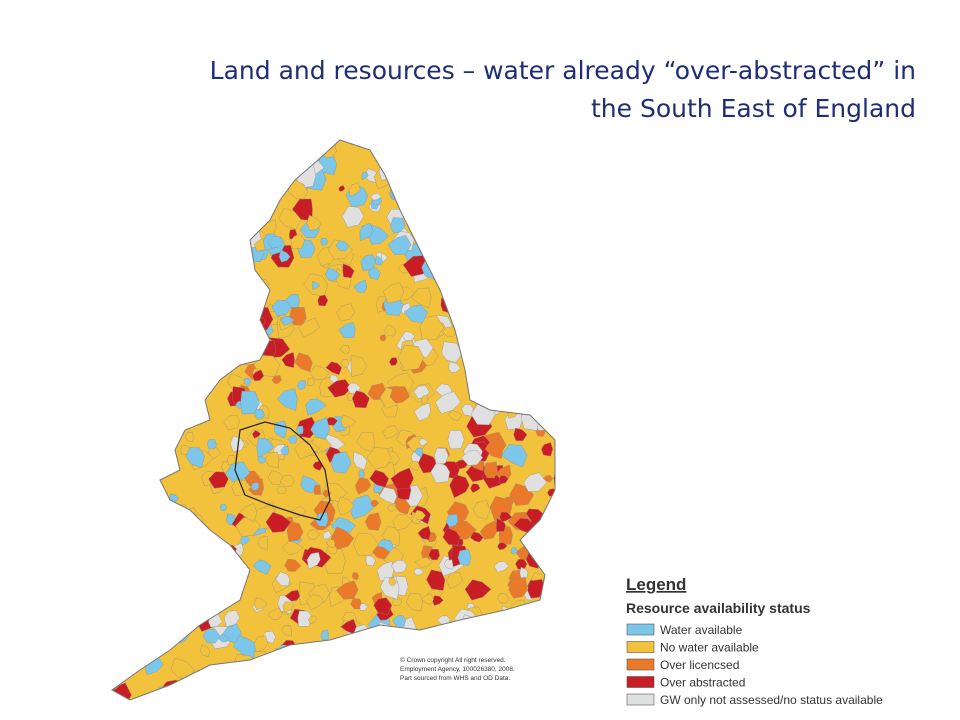 The width and height of the screenshot is (960, 720). Describe the element at coordinates (455, 678) in the screenshot. I see `copyright-line: Part sourced from WHS and OD Data.` at that location.